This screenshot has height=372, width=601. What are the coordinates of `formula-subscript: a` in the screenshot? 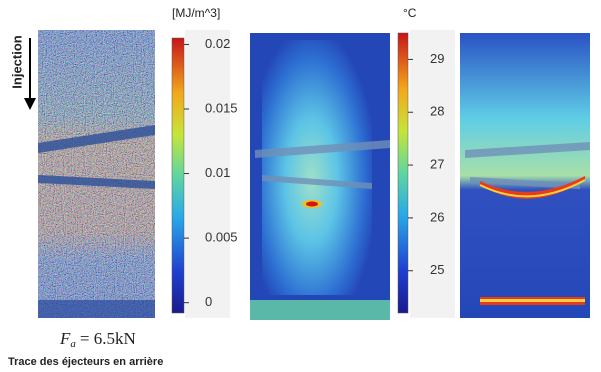 It's located at (73, 344).